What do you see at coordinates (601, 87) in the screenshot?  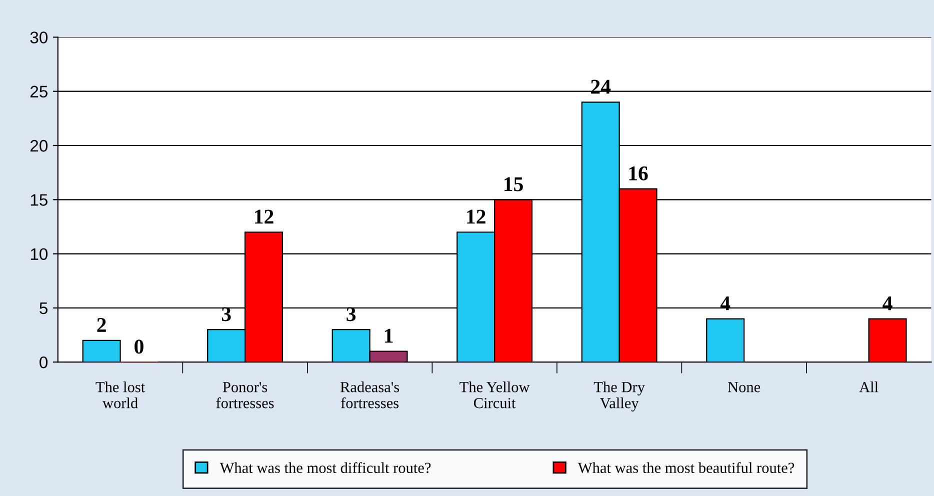 I see `data-label: 24` at bounding box center [601, 87].